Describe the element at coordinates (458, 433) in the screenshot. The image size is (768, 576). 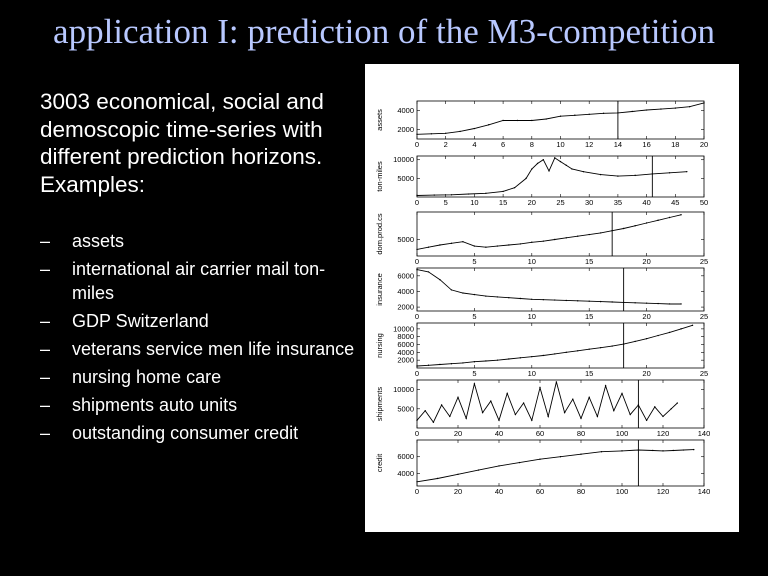
I see `x-tick-label: 20` at that location.